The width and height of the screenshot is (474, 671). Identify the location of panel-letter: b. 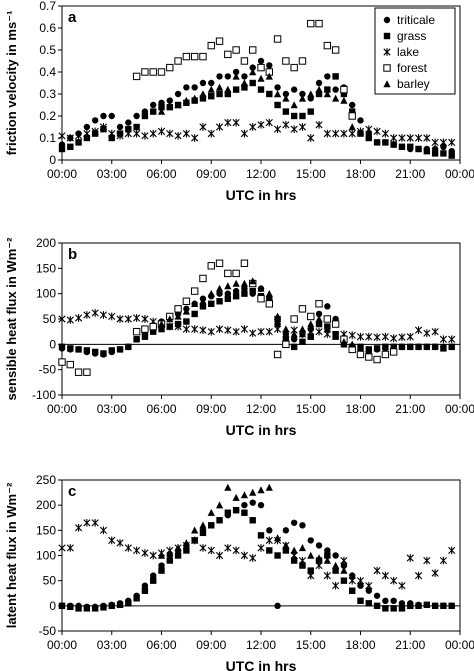
(72, 254).